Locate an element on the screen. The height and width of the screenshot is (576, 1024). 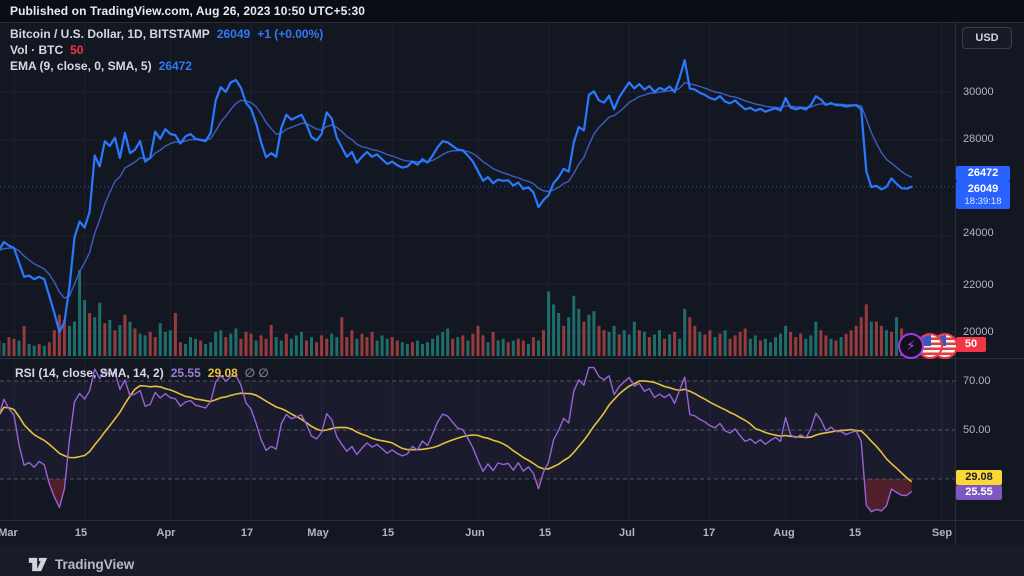
time-axis-label: Aug is located at coordinates (784, 533).